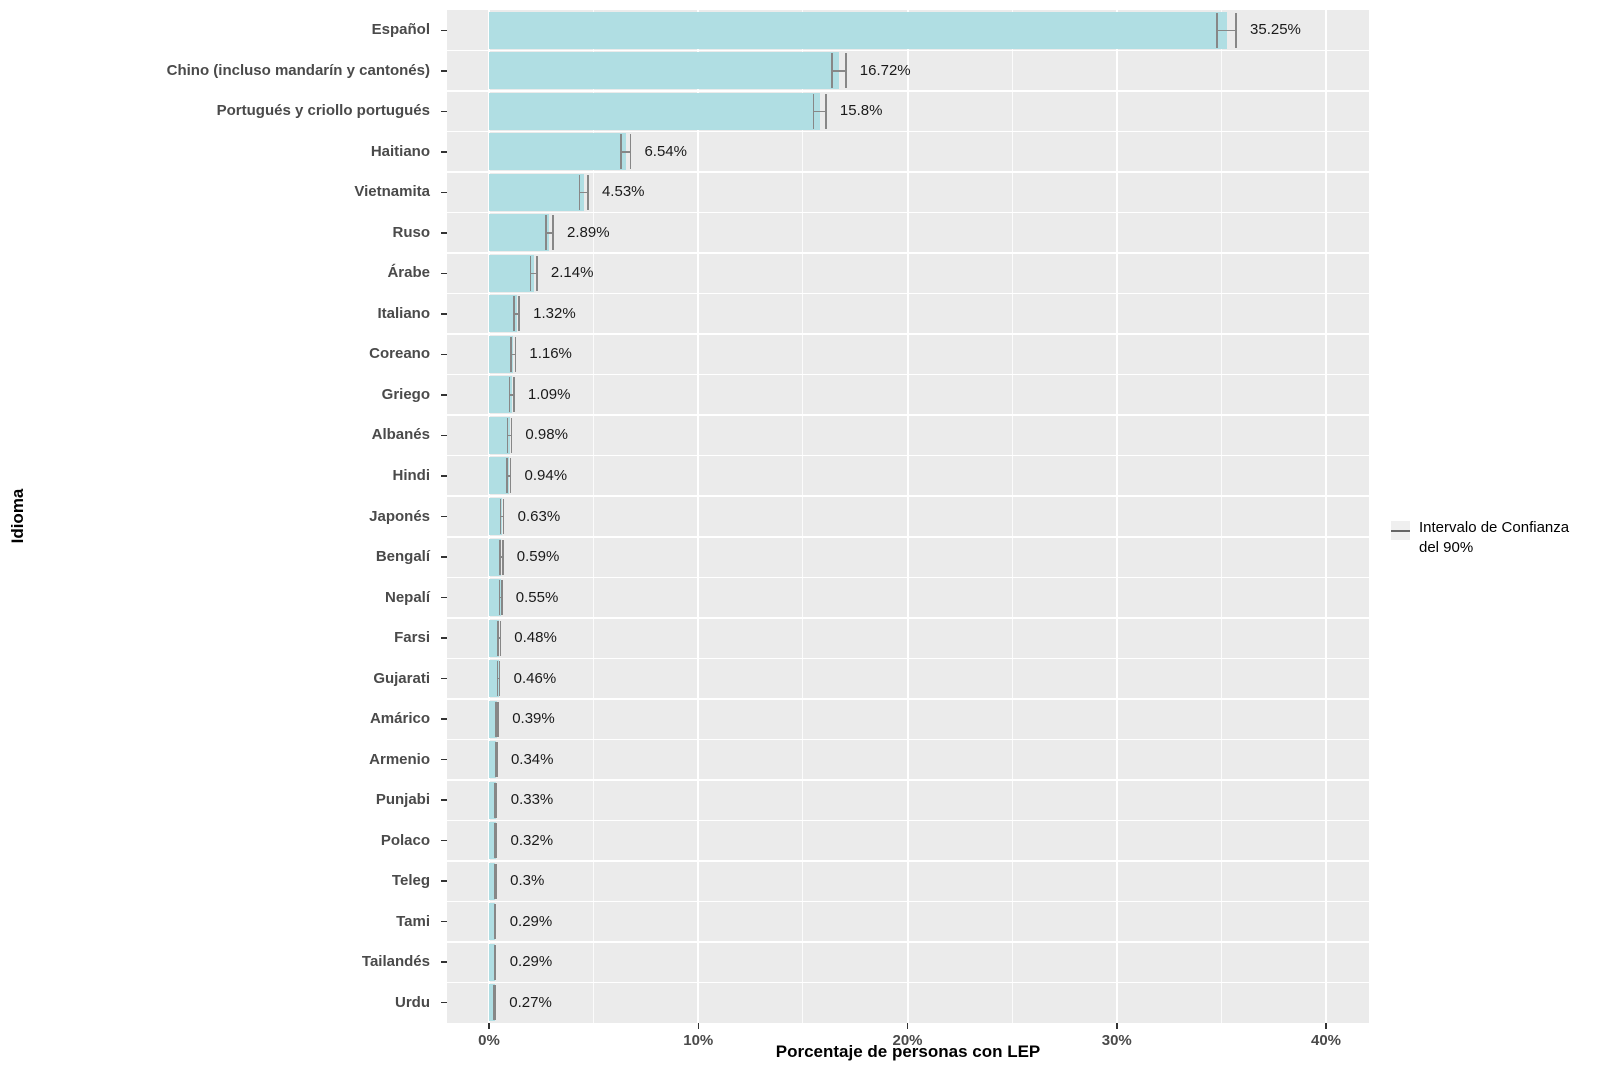  Describe the element at coordinates (298, 70) in the screenshot. I see `category-label: Chino (incluso mandarín y cantonés)` at that location.